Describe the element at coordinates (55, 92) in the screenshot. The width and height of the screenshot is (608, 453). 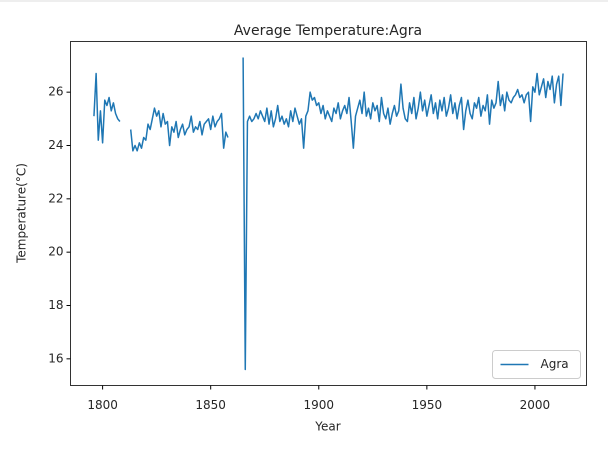
I see `y-tick-label: 26` at that location.